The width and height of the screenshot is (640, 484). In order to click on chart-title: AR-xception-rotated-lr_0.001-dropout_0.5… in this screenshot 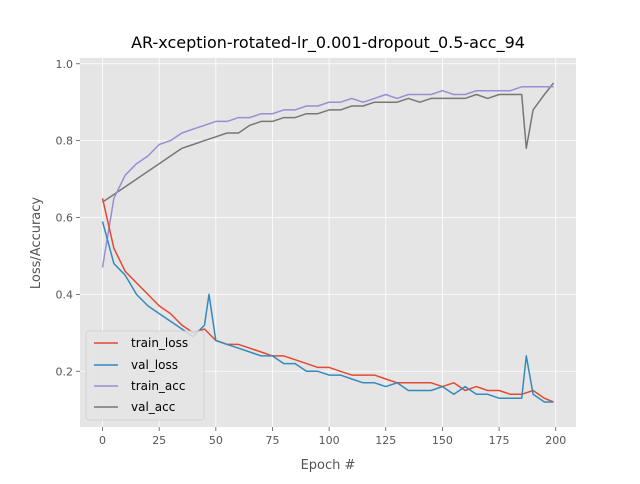, I will do `click(328, 43)`.